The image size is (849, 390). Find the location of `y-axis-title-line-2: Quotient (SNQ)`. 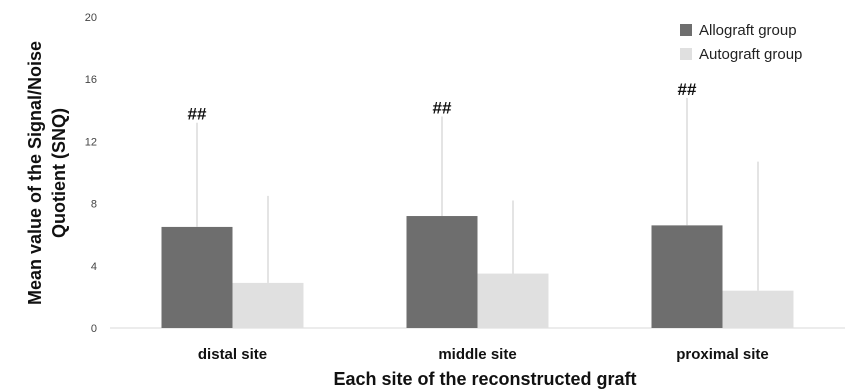

y-axis-title-line-2: Quotient (SNQ) is located at coordinates (59, 173).